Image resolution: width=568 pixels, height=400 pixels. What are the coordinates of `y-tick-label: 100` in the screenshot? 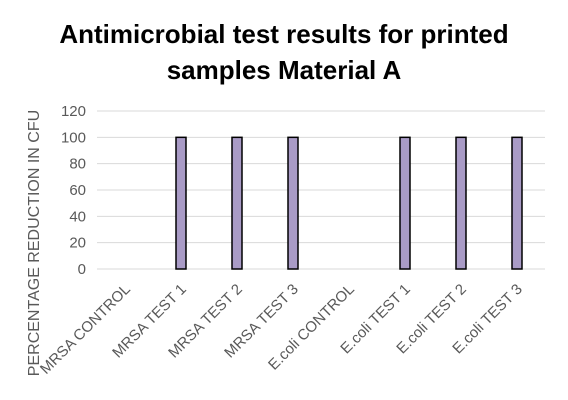 It's located at (73, 137).